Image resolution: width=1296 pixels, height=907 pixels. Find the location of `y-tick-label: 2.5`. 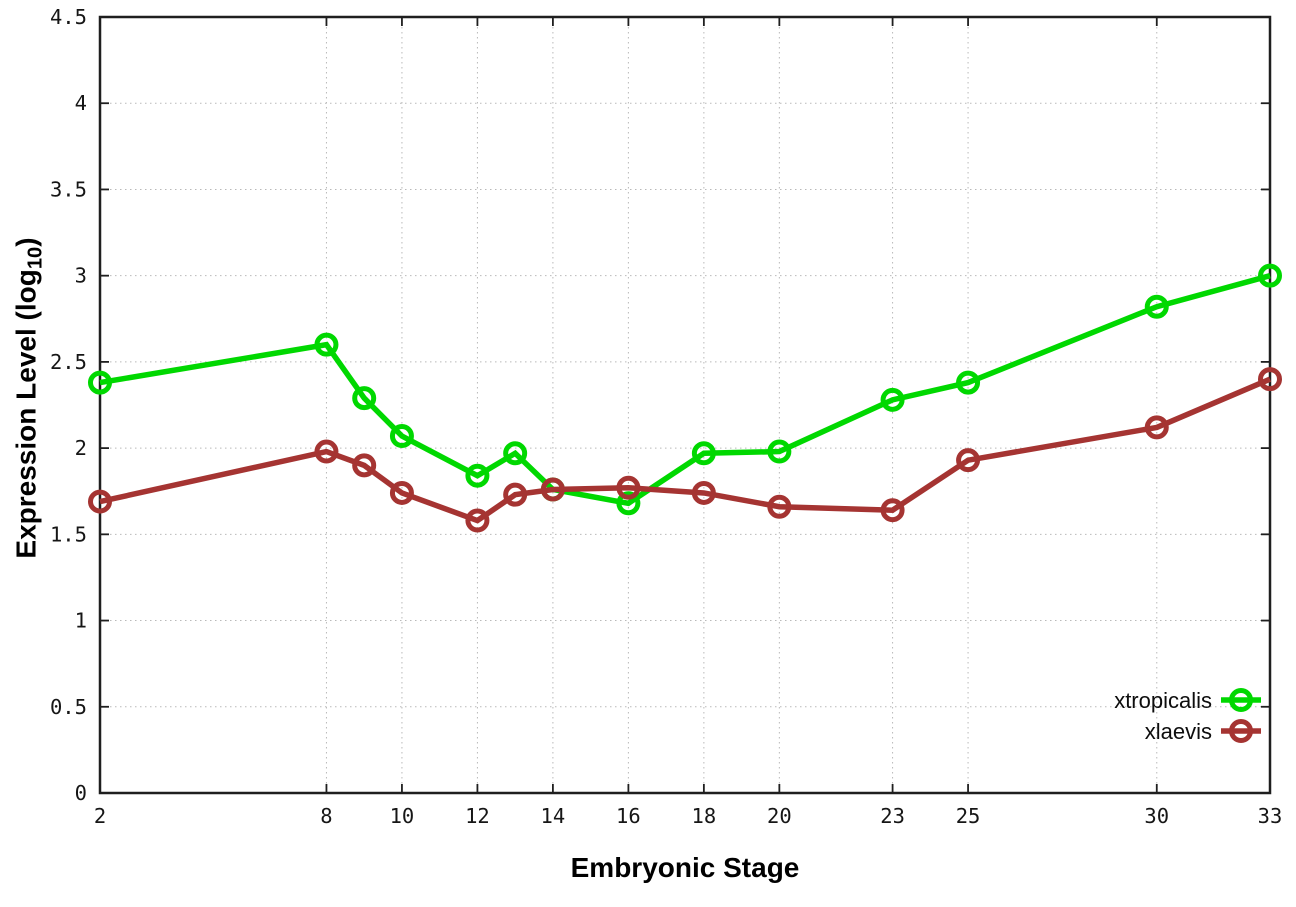

y-tick-label: 2.5 is located at coordinates (68, 362).